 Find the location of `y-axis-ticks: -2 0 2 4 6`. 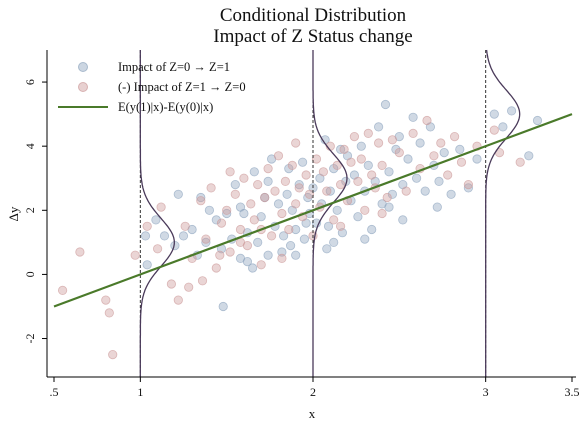

y-axis-ticks: -2 0 2 4 6 is located at coordinates (35, 211).